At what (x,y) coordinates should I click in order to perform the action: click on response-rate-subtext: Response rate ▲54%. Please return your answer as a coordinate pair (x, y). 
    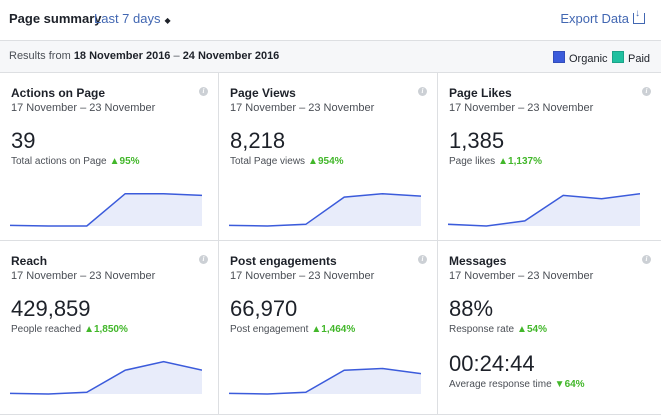
    Looking at the image, I should click on (498, 329).